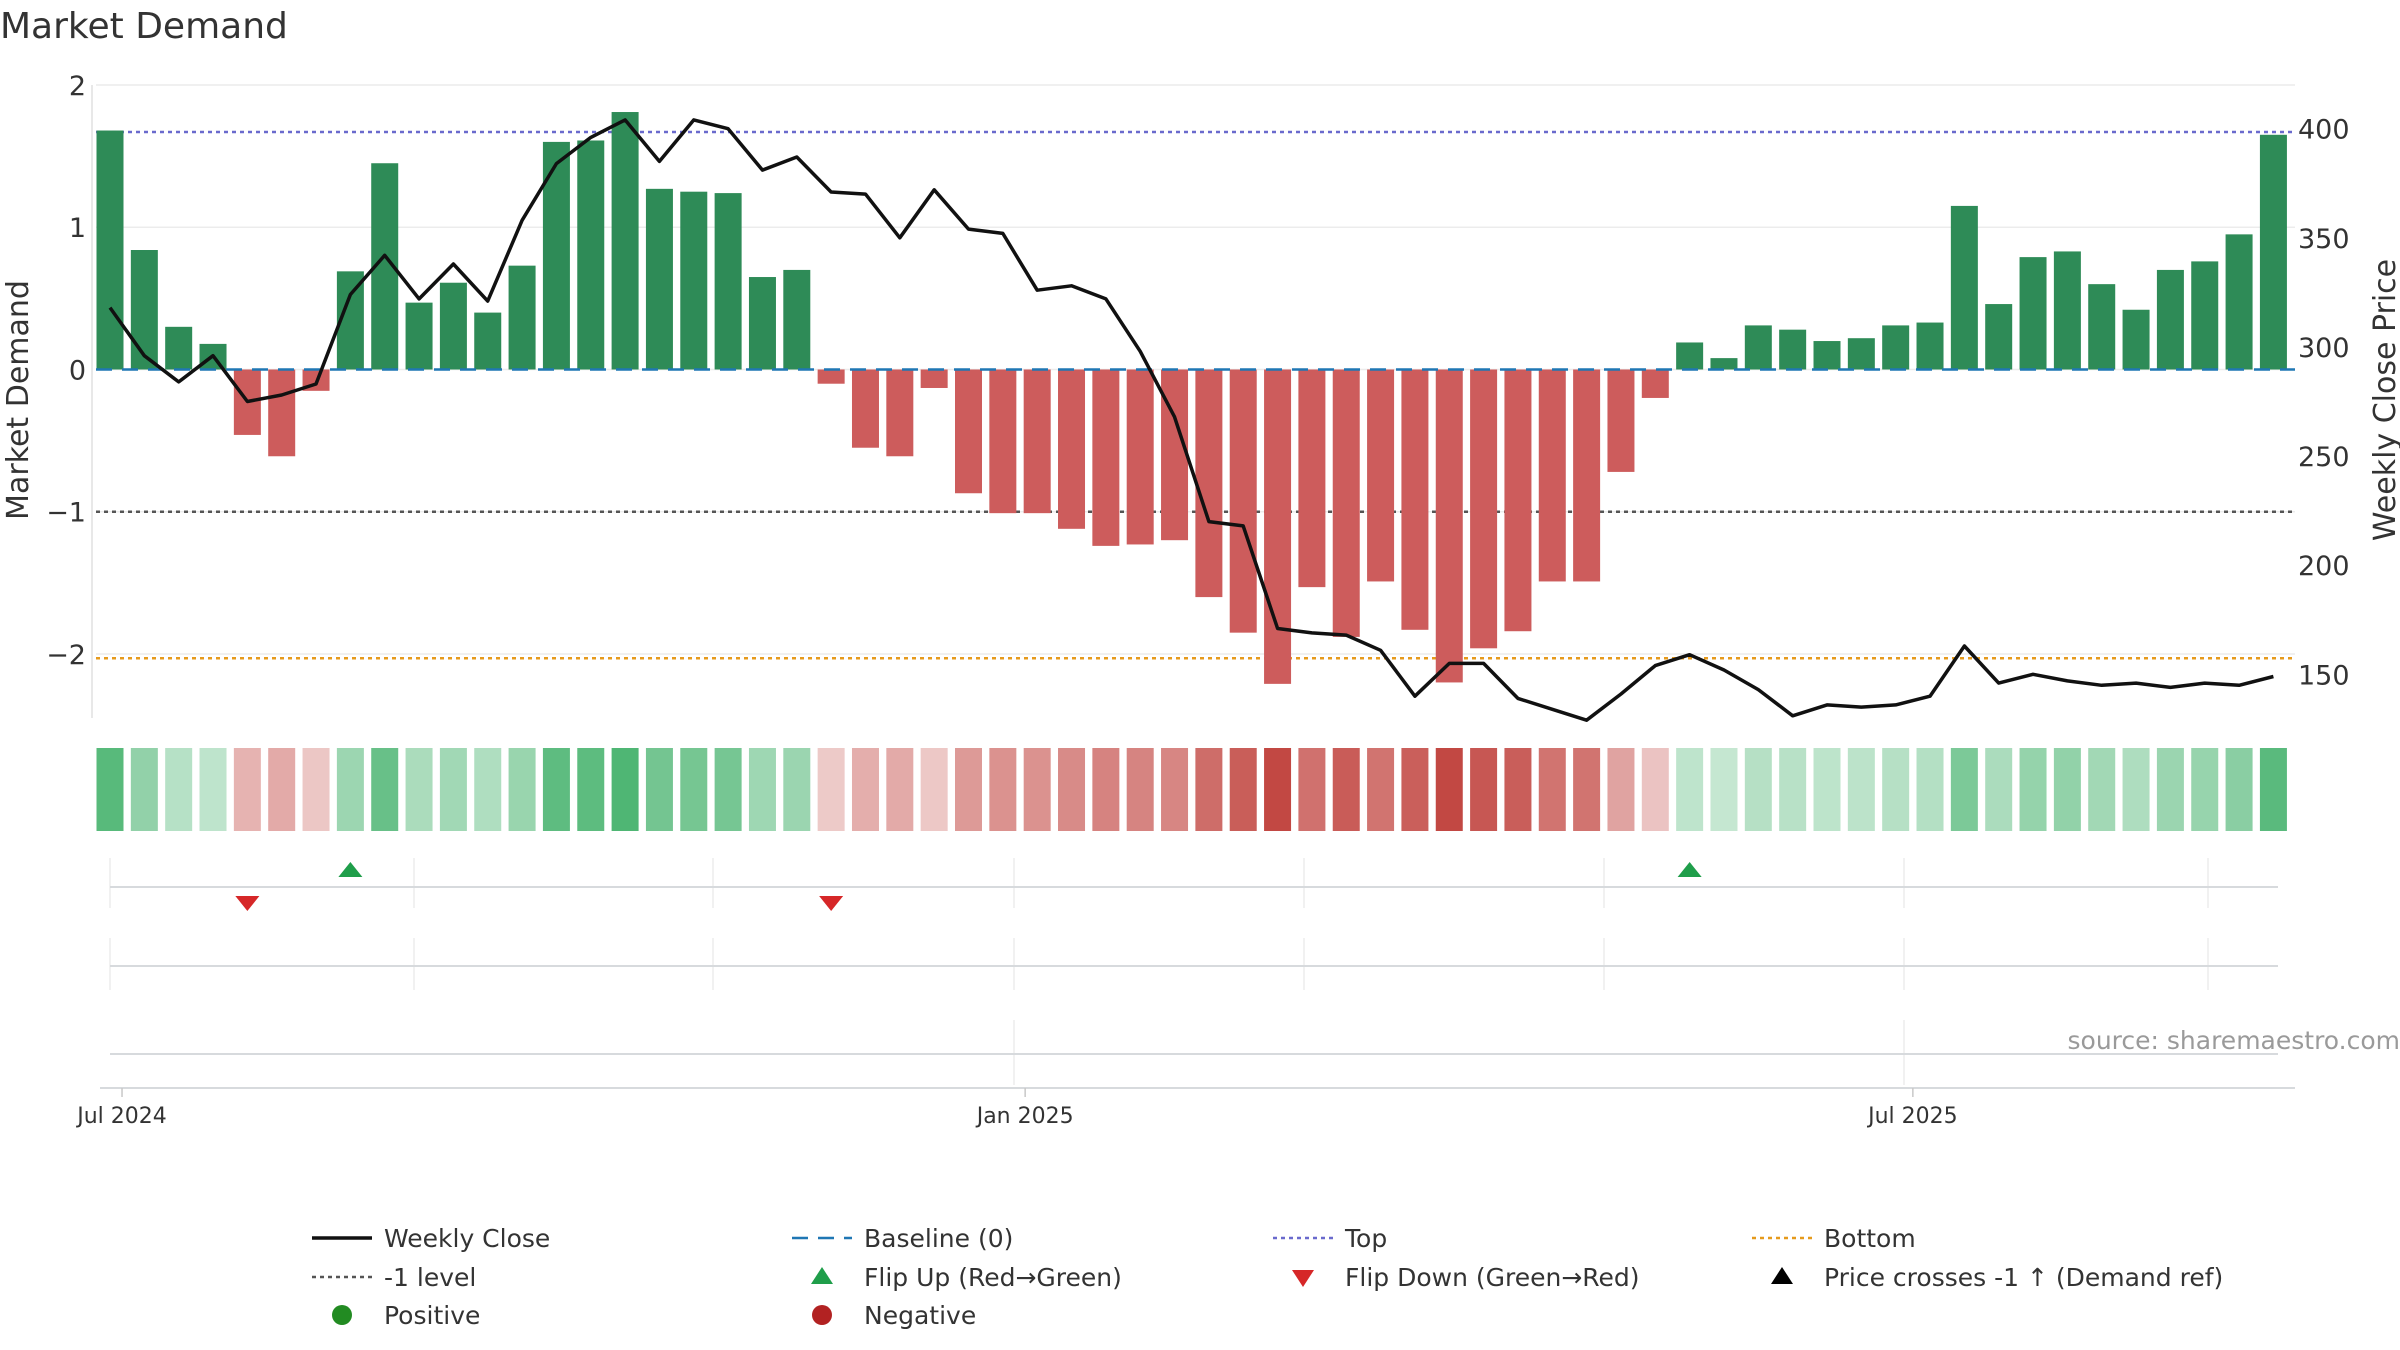  What do you see at coordinates (18, 400) in the screenshot?
I see `y-axis-label: Market Demand` at bounding box center [18, 400].